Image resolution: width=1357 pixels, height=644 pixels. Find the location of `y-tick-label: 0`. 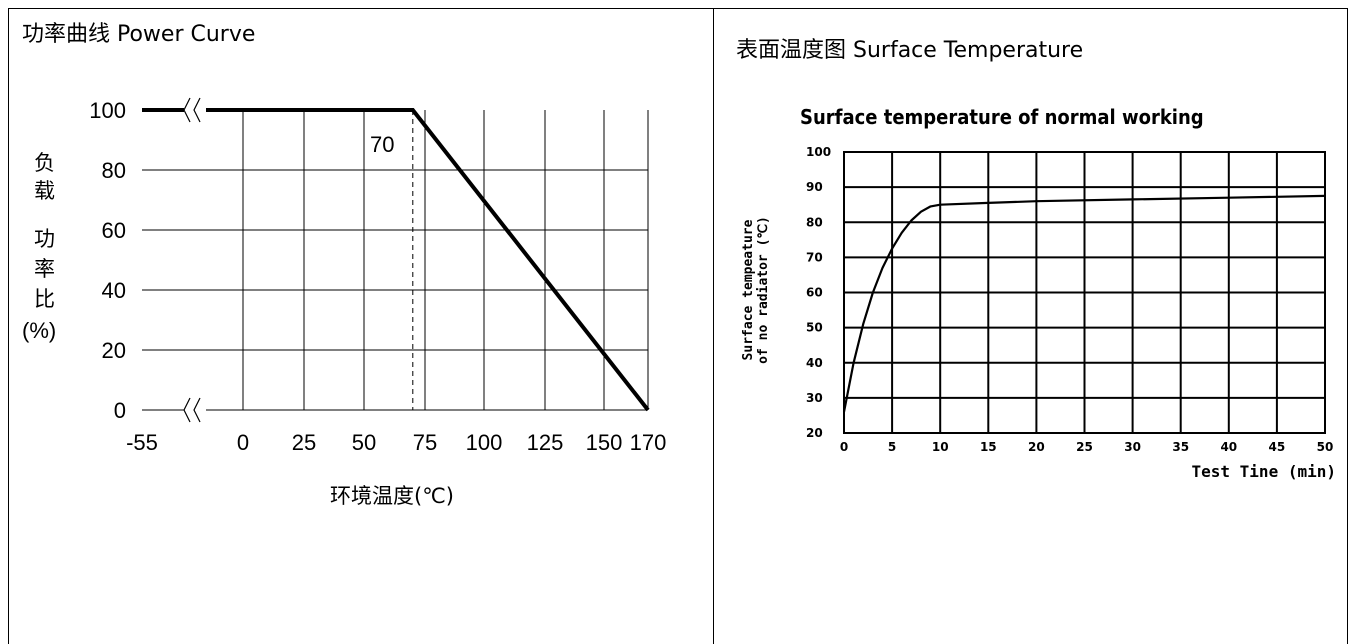

y-tick-label: 0 is located at coordinates (120, 410).